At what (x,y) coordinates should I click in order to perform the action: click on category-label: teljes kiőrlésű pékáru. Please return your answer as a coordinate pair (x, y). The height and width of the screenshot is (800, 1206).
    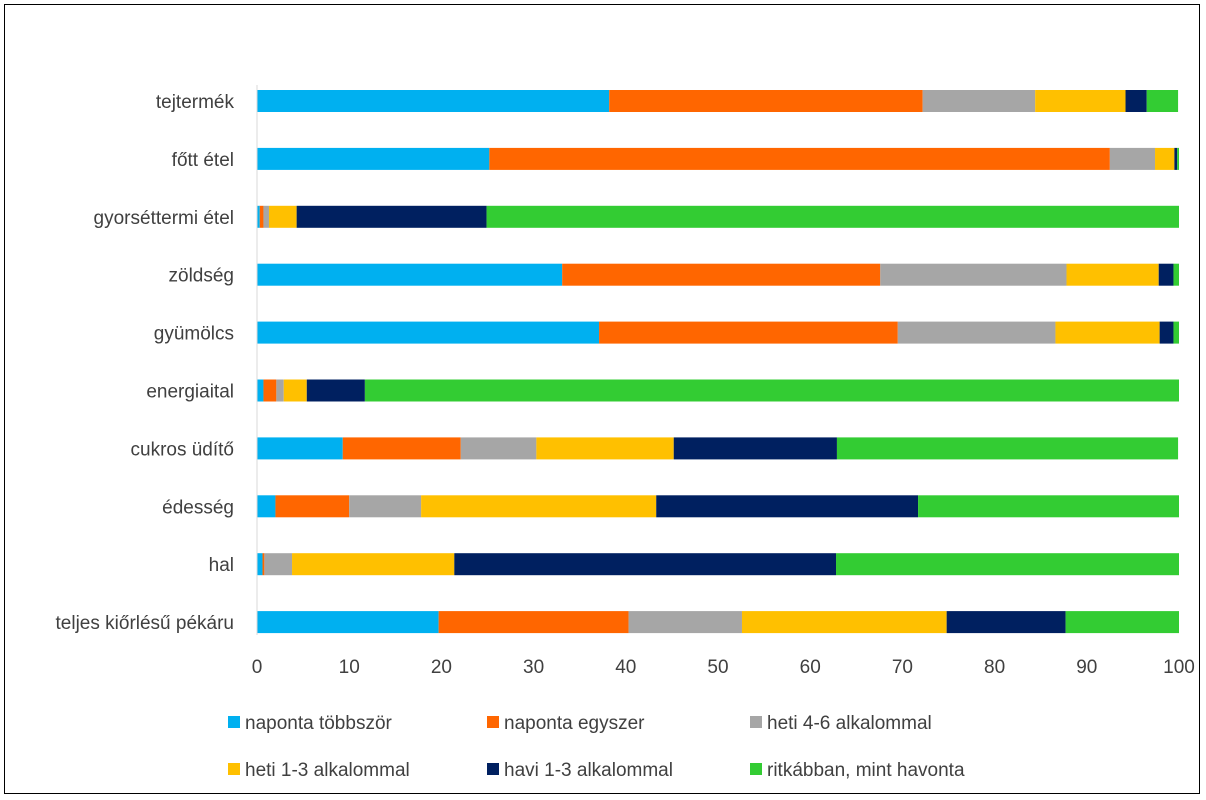
    Looking at the image, I should click on (145, 623).